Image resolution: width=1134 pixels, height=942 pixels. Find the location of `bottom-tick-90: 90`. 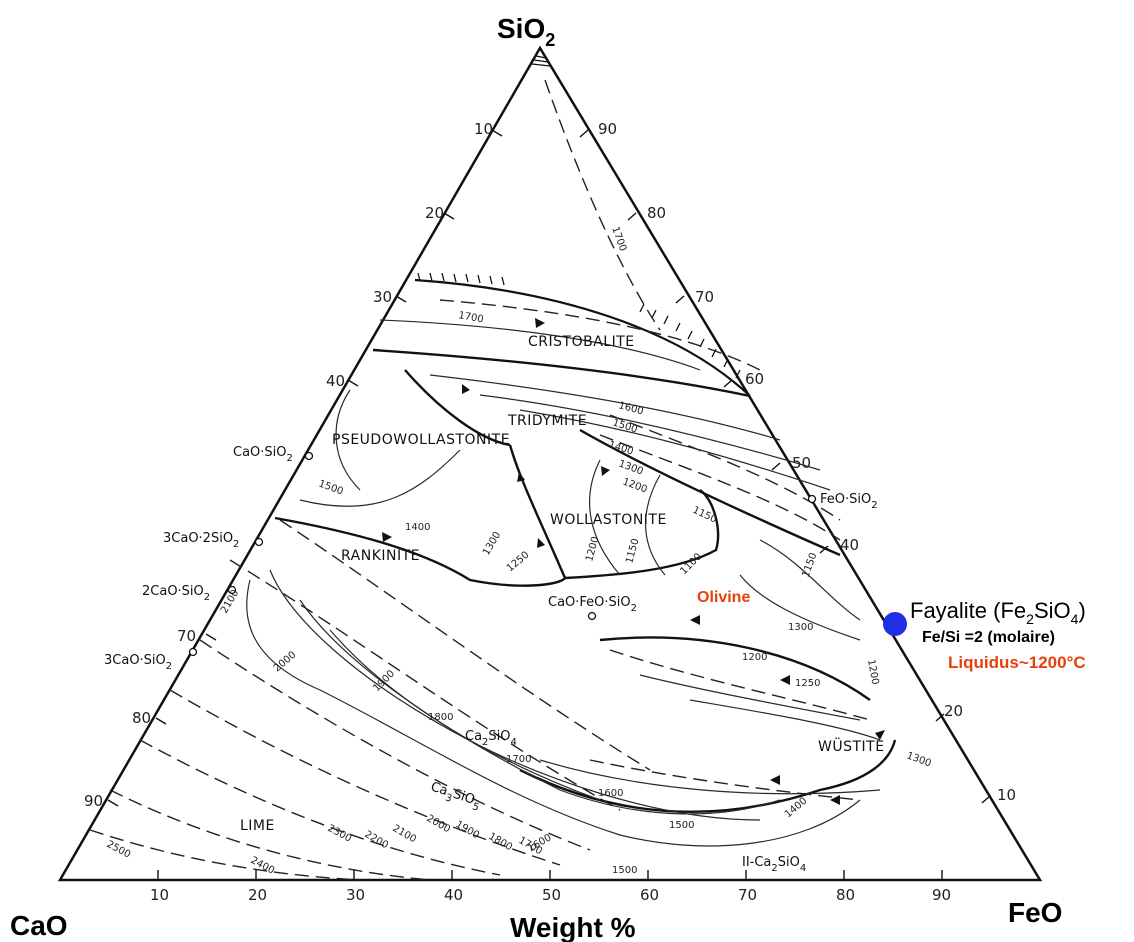

bottom-tick-90: 90 is located at coordinates (941, 895).